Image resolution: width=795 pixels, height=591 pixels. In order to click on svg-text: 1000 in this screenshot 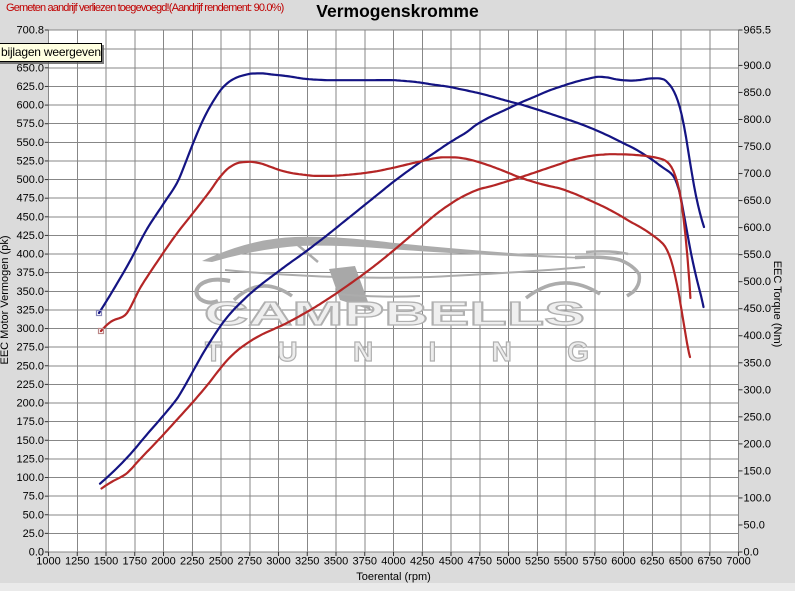, I will do `click(48, 562)`.